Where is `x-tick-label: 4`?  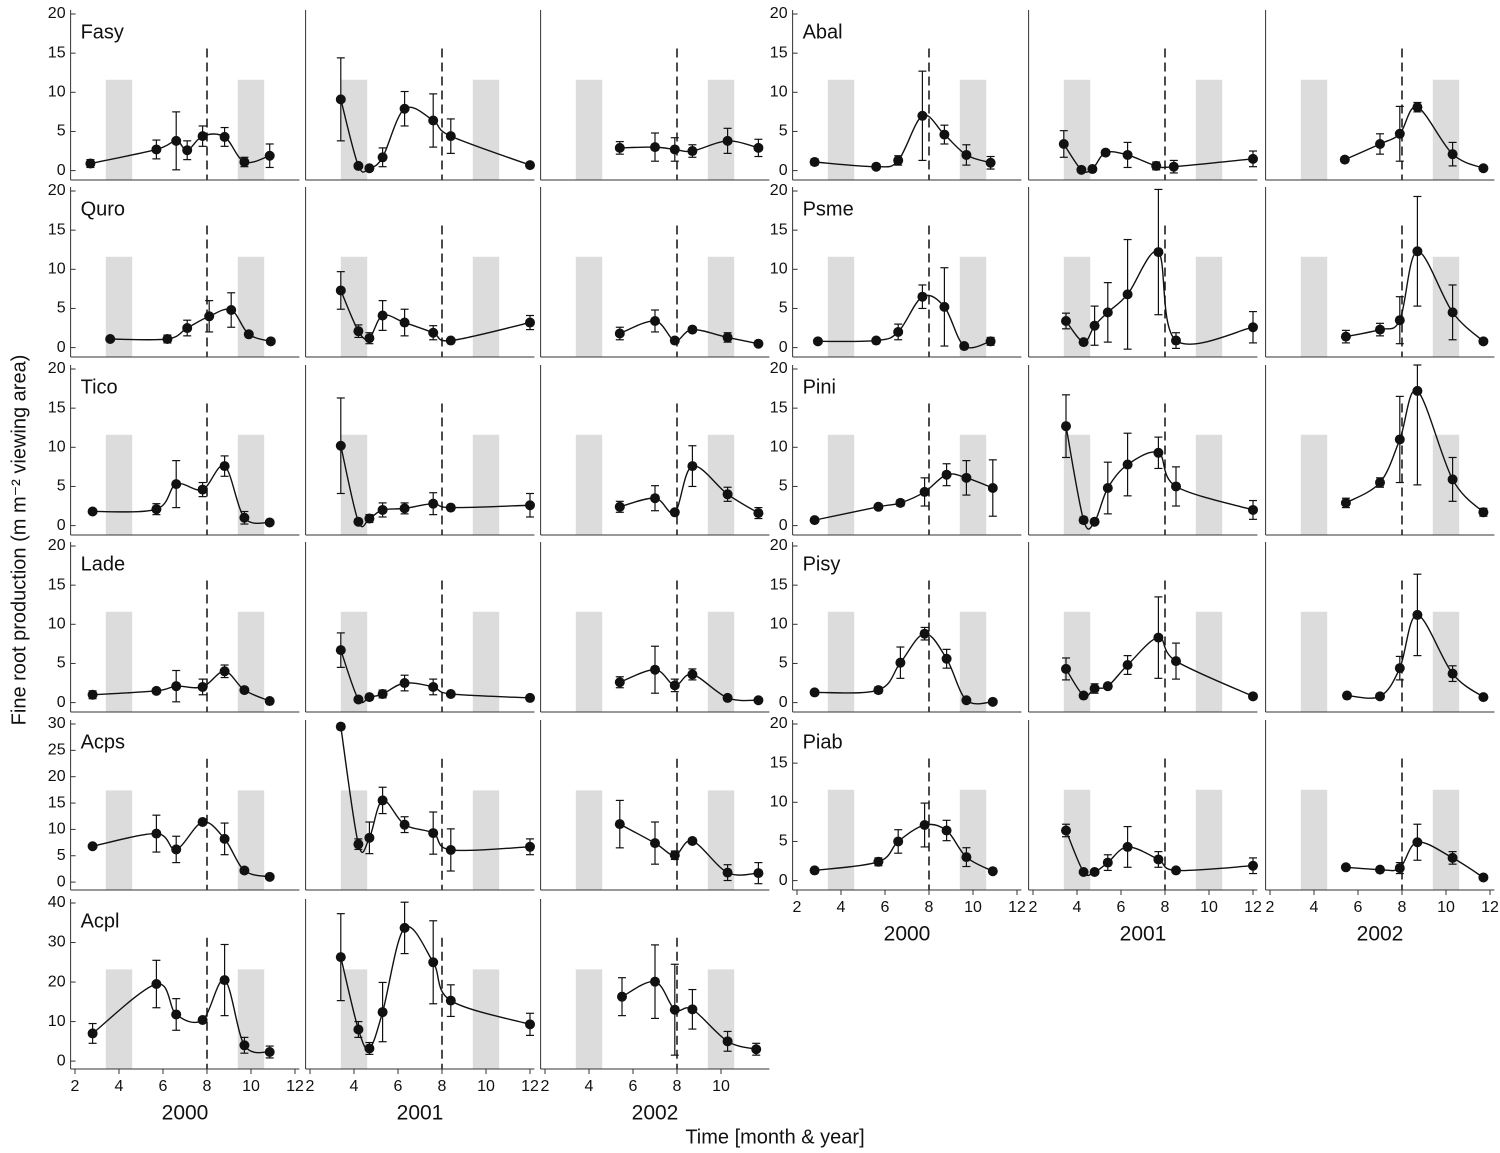
x-tick-label: 4 is located at coordinates (841, 907).